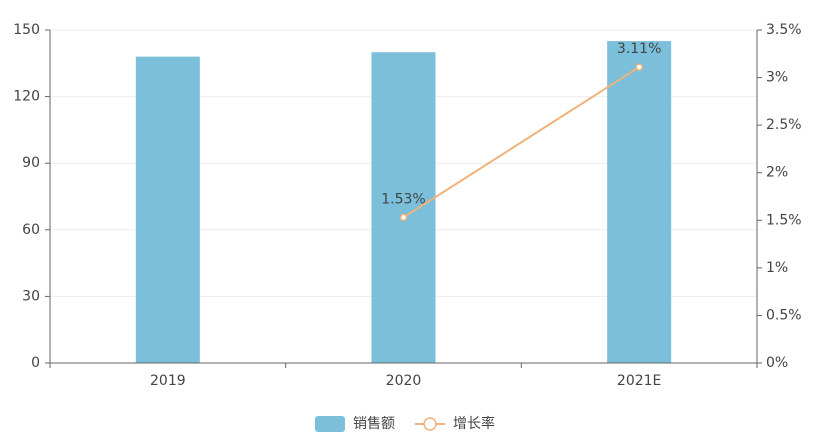 This screenshot has height=442, width=830. Describe the element at coordinates (31, 296) in the screenshot. I see `y-tick-label: 30` at that location.